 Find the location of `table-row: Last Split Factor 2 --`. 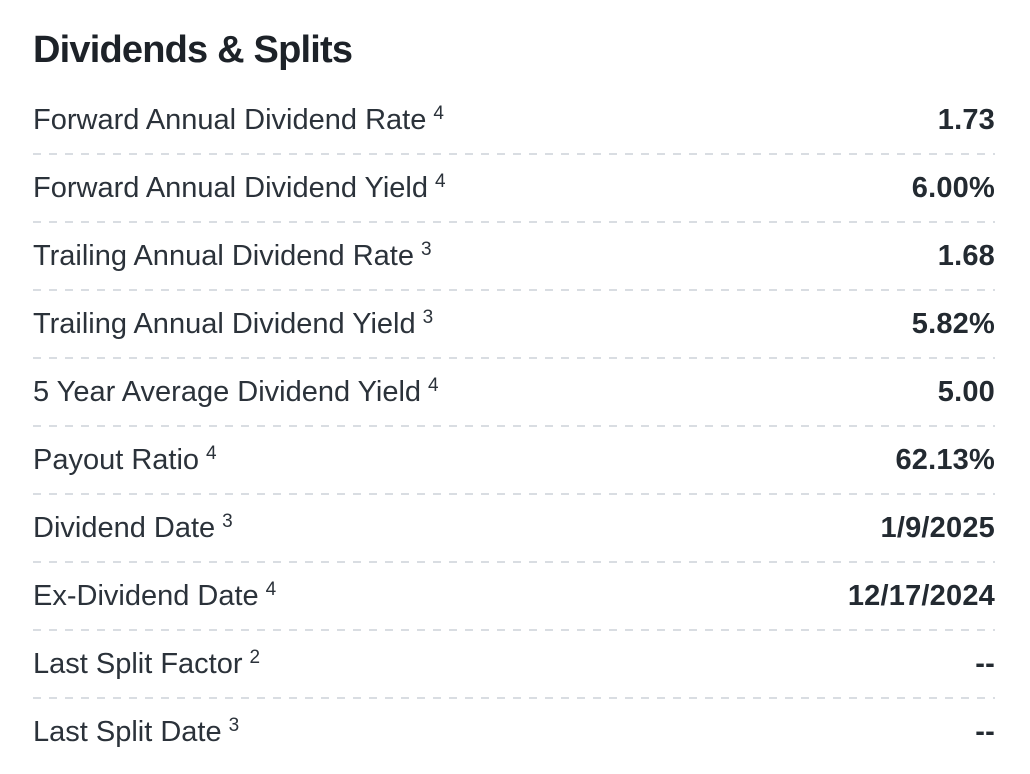

table-row: Last Split Factor 2 -- is located at coordinates (514, 664).